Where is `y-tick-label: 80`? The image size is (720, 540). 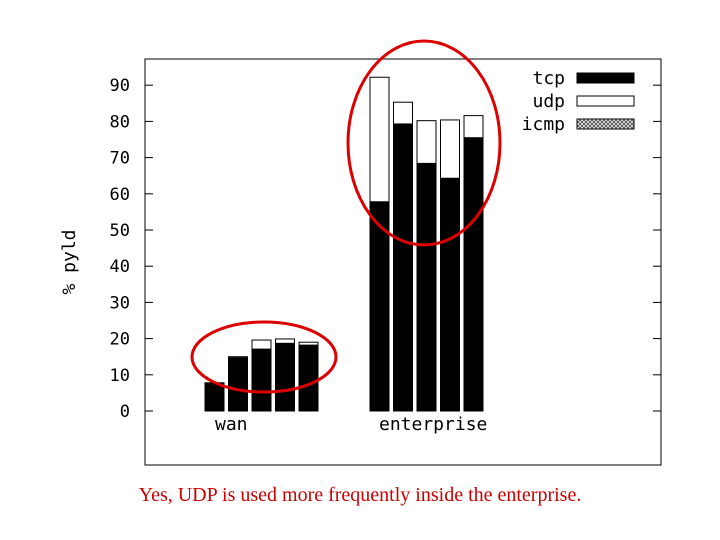 y-tick-label: 80 is located at coordinates (120, 122).